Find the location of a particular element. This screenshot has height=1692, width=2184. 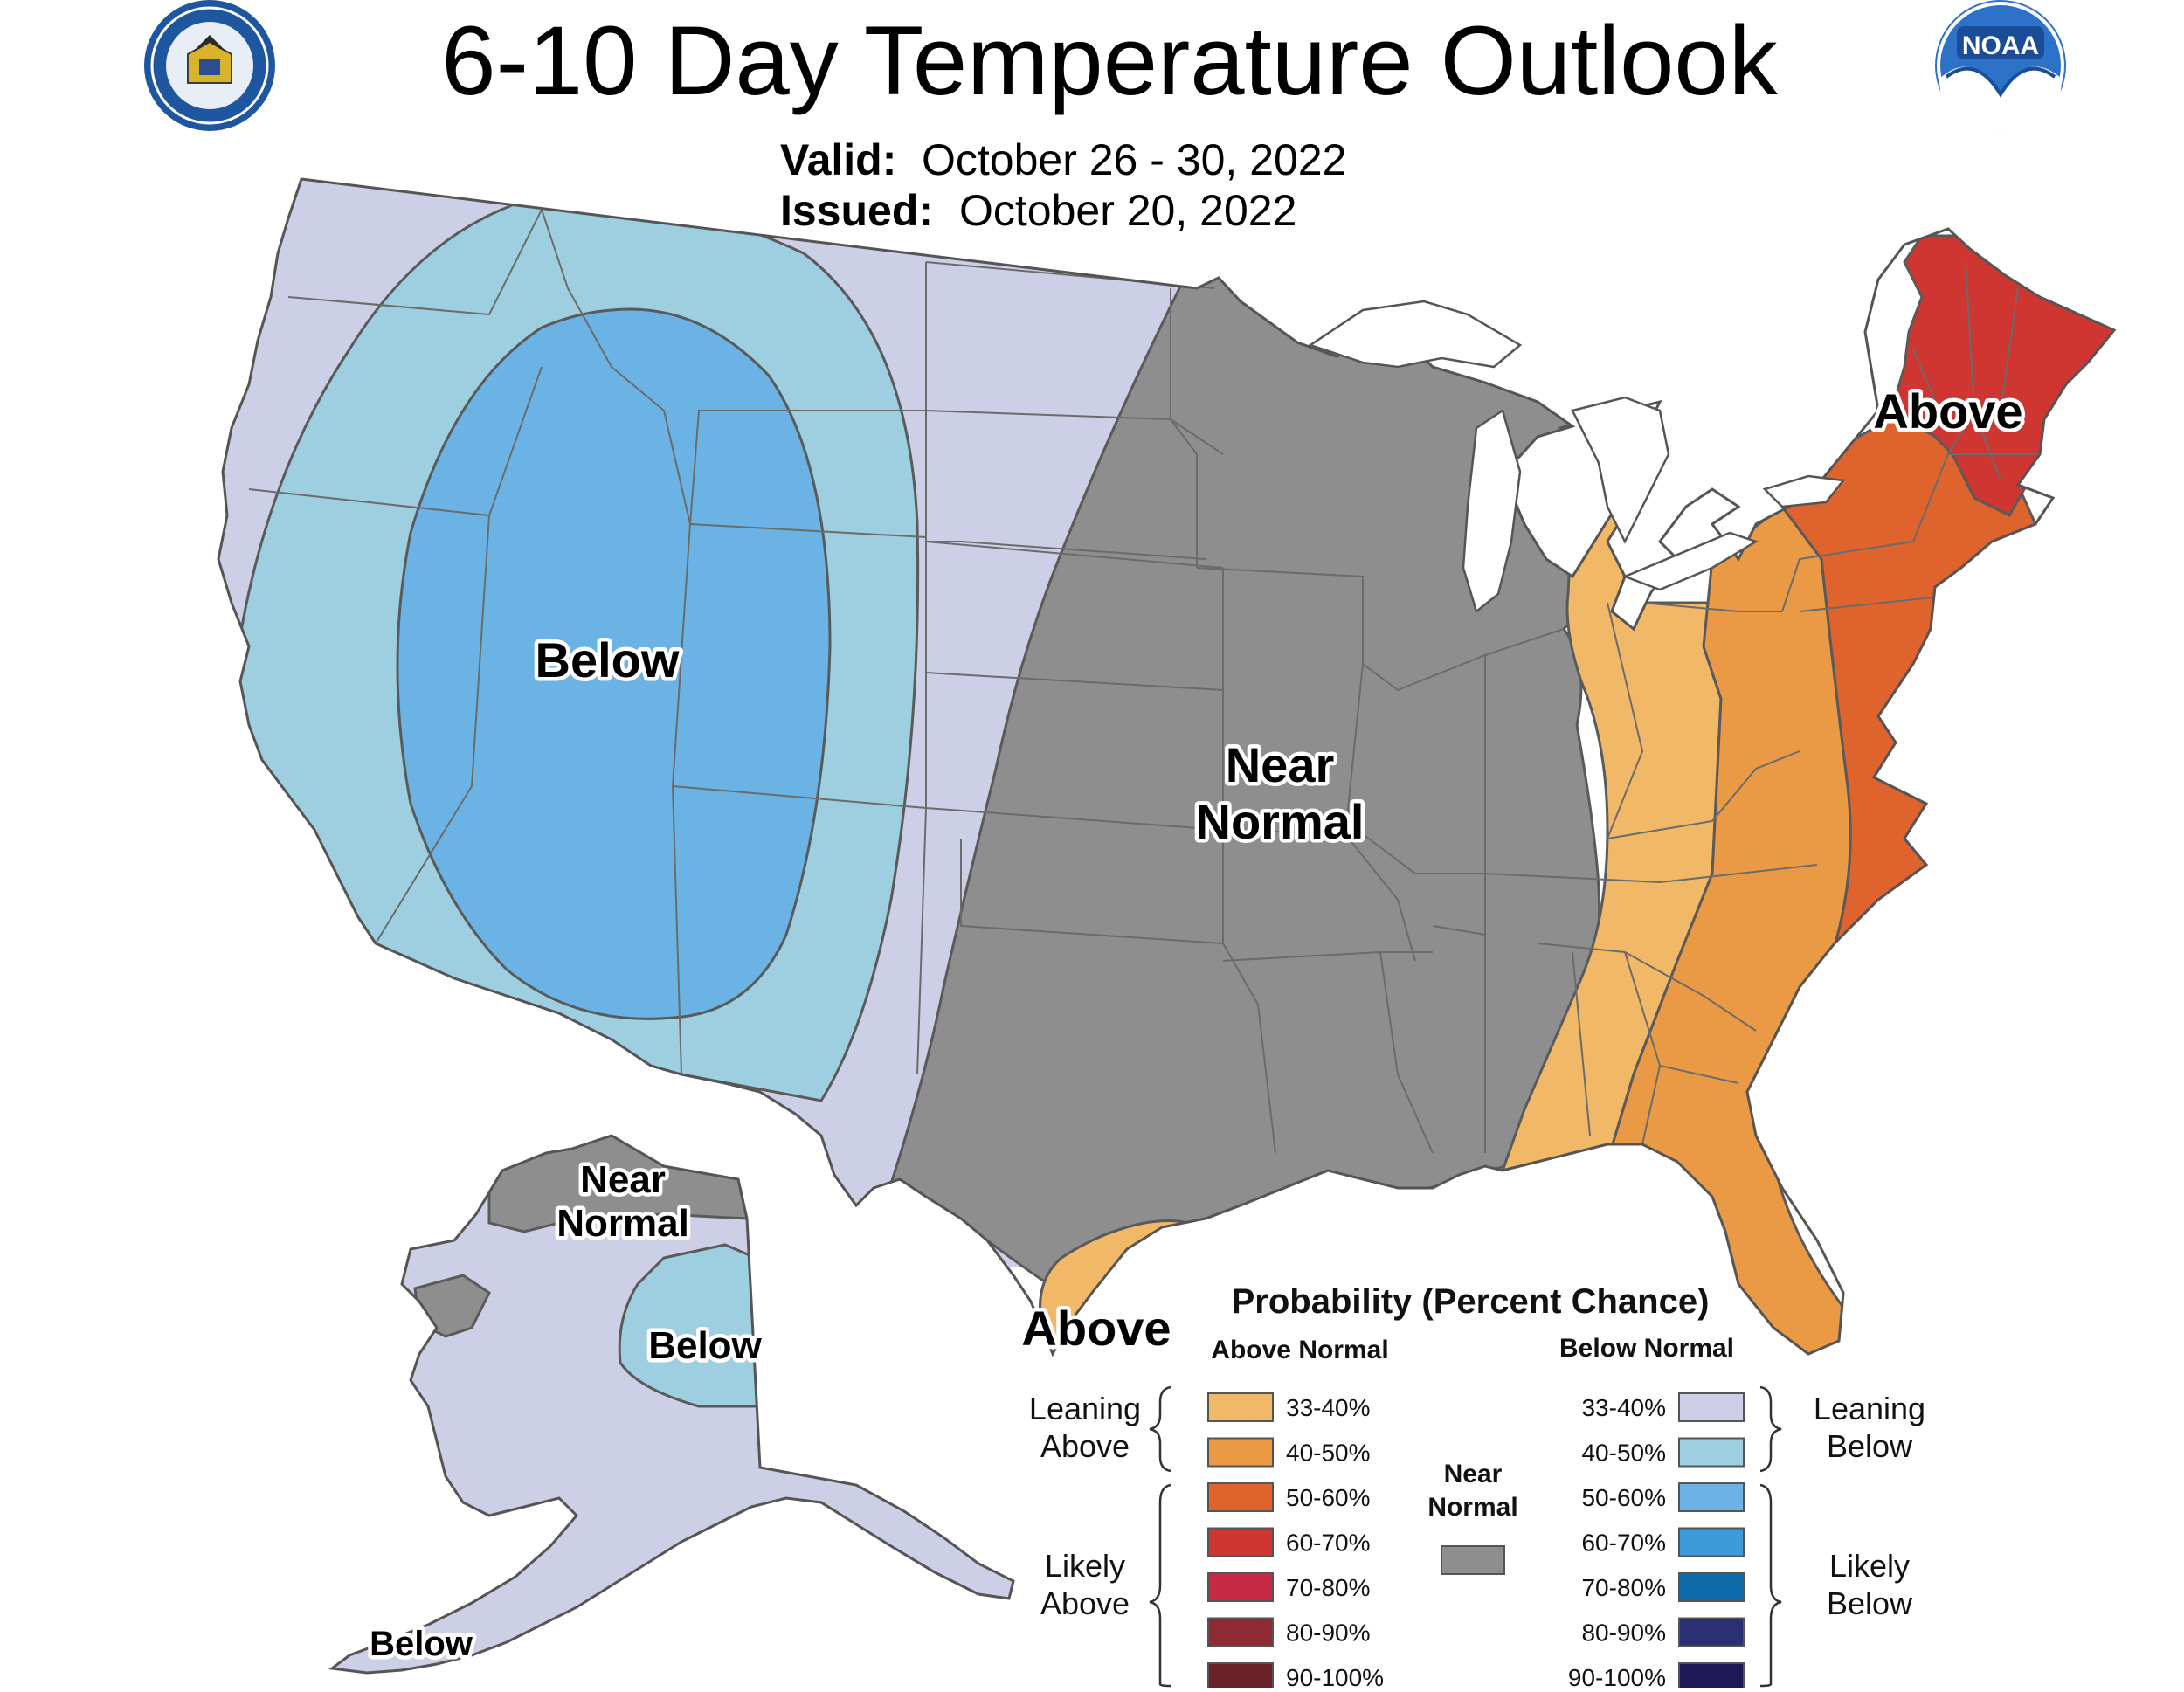

legend-below-header: Below Normal is located at coordinates (1646, 1348).